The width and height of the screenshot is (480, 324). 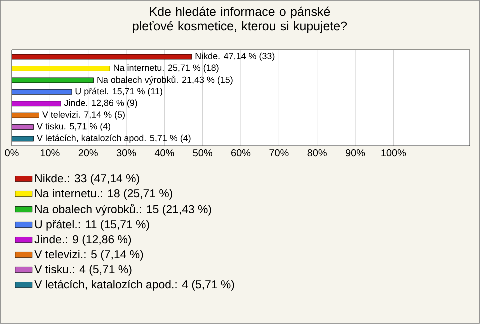 I want to click on x-tick-label: 10%, so click(x=50, y=153).